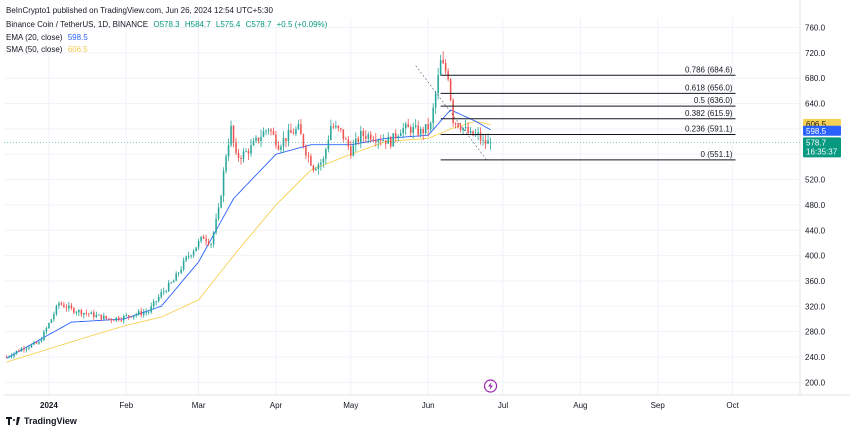 This screenshot has height=433, width=850. I want to click on x-tick-label: Feb, so click(126, 405).